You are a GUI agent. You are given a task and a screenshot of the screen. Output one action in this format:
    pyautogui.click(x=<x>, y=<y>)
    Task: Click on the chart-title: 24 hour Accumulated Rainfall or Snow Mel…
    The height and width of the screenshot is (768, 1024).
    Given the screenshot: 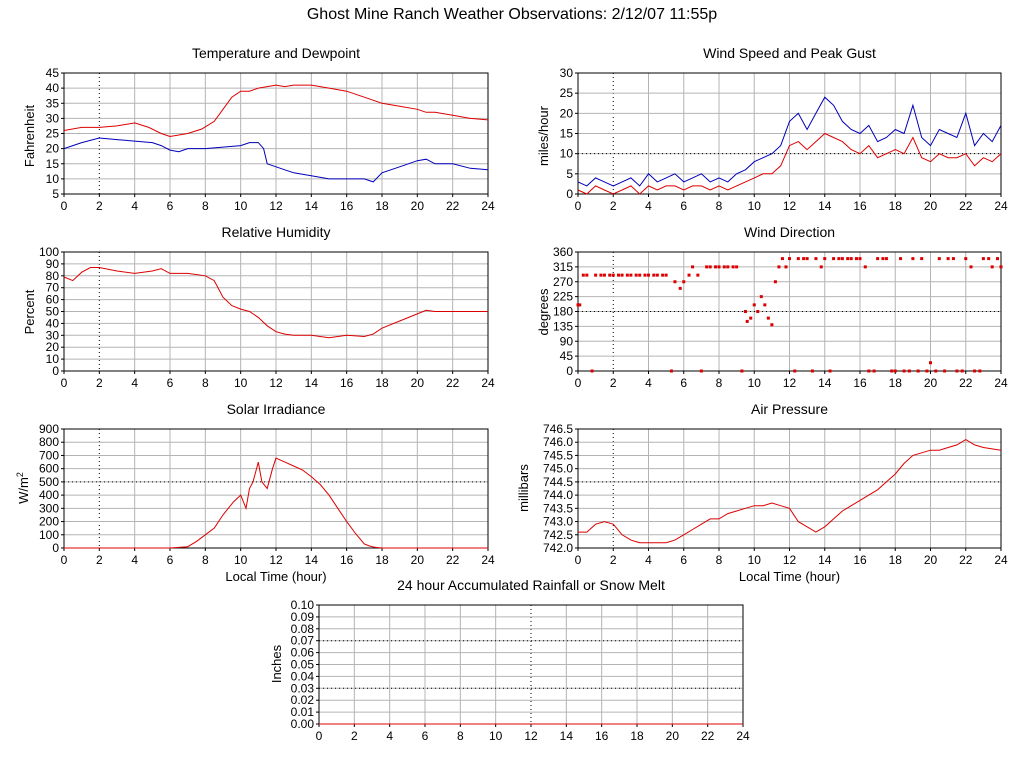 What is the action you would take?
    pyautogui.click(x=531, y=585)
    